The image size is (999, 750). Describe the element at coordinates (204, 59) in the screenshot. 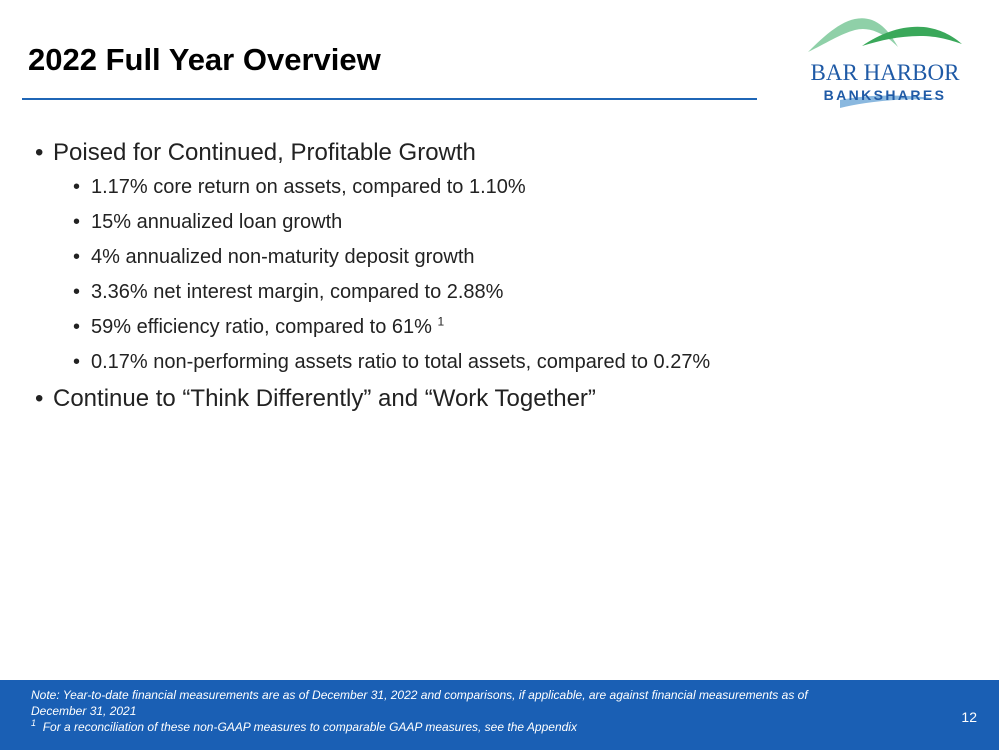

I see `page-title: 2022 Full Year Overview` at that location.